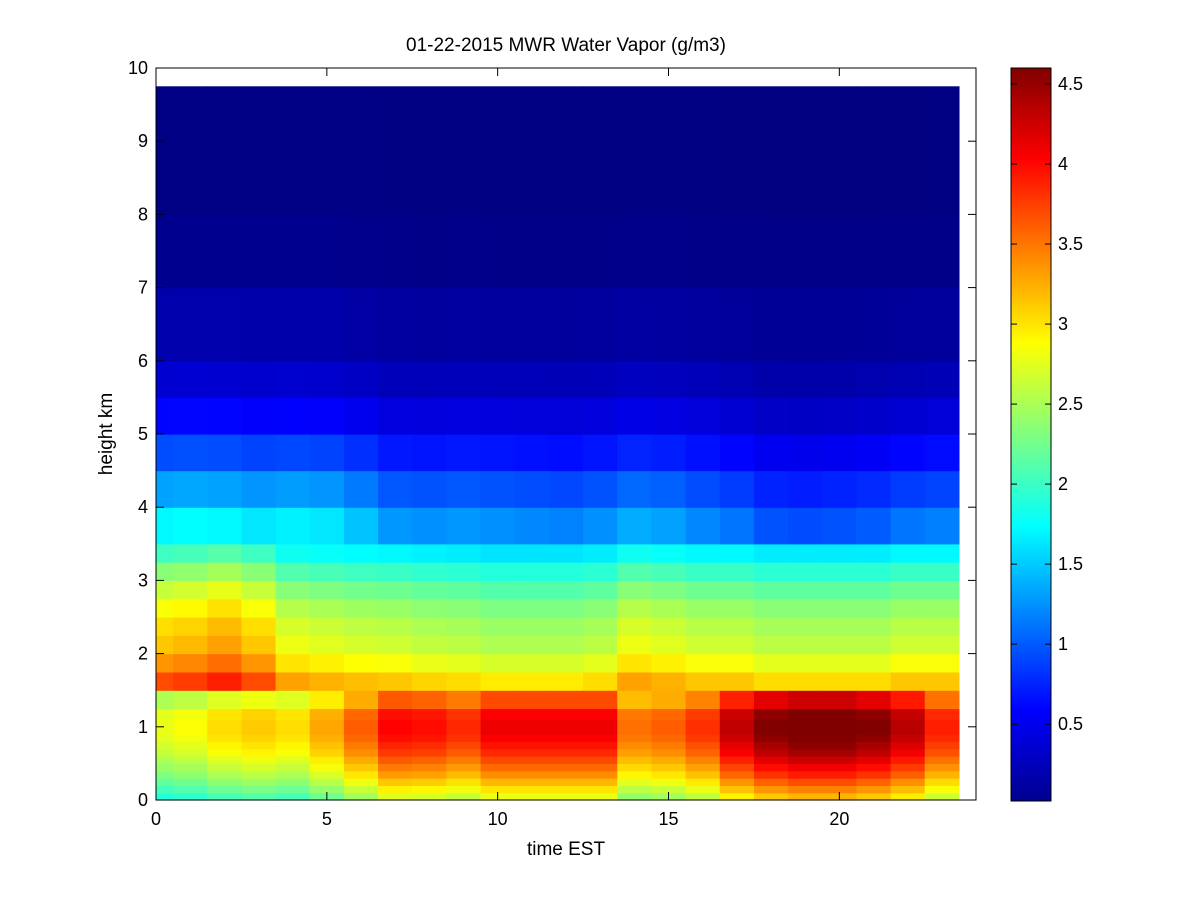 The width and height of the screenshot is (1200, 900). What do you see at coordinates (566, 849) in the screenshot?
I see `x-axis-label: time EST` at bounding box center [566, 849].